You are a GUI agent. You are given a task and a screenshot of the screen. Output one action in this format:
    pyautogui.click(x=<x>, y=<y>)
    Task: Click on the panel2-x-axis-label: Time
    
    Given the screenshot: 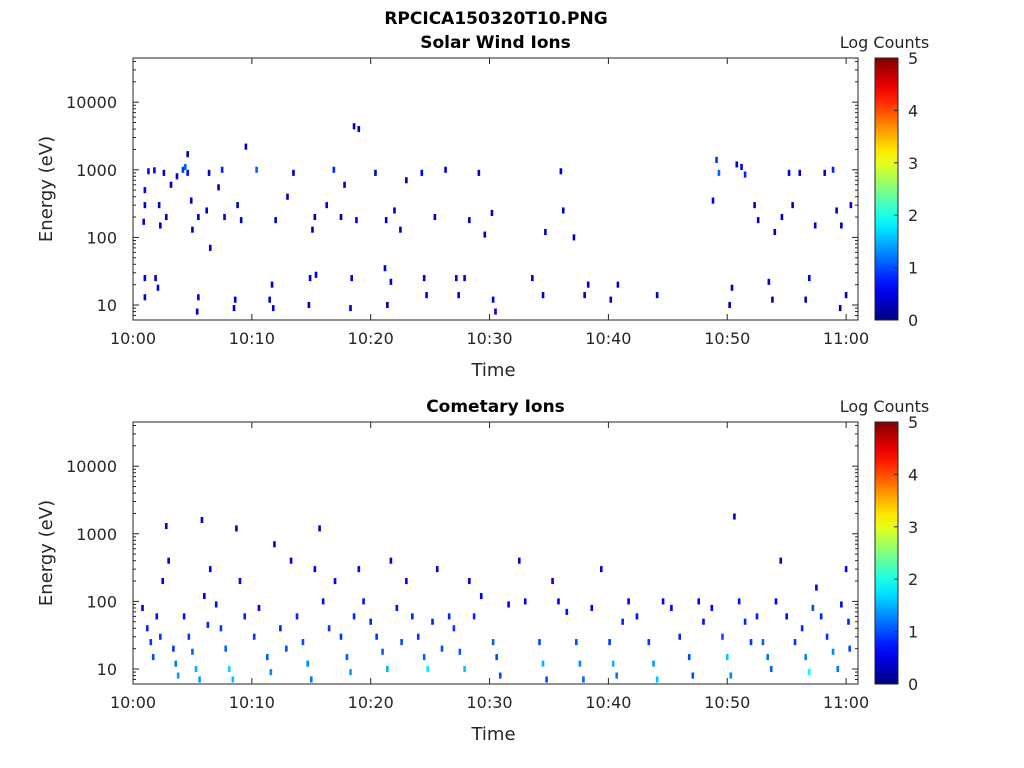 What is the action you would take?
    pyautogui.click(x=492, y=734)
    